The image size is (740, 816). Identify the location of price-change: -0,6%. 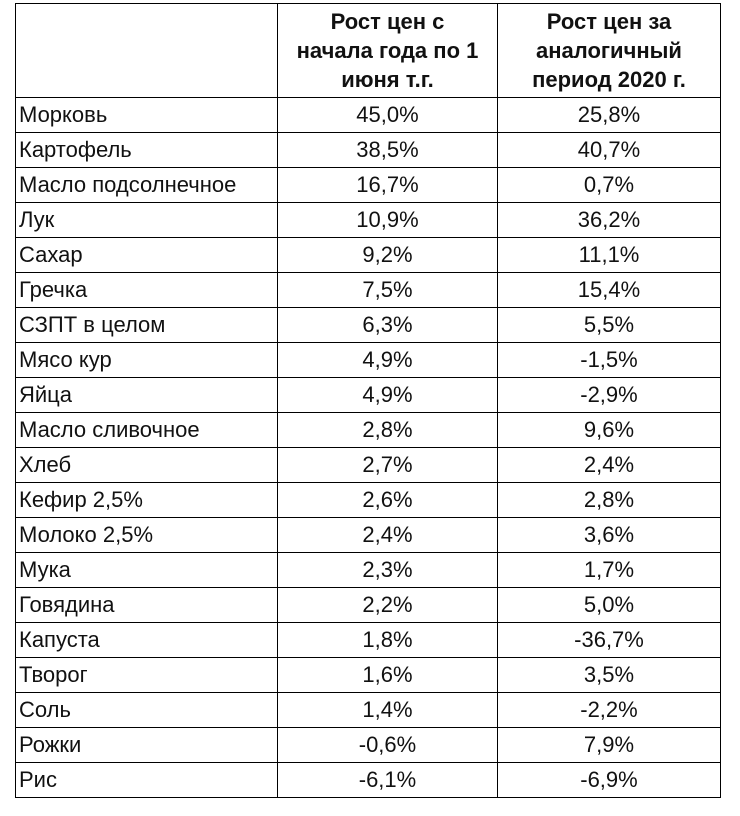
(387, 745).